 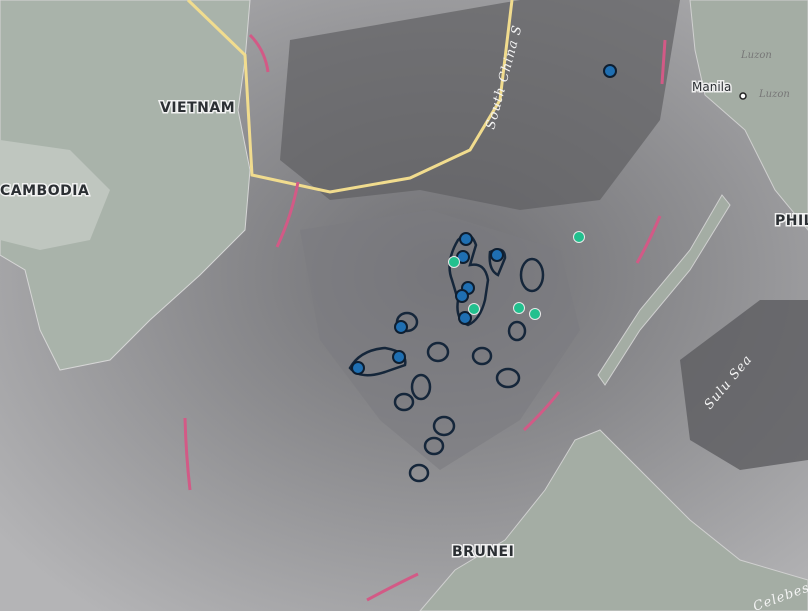 What do you see at coordinates (743, 96) in the screenshot?
I see `manila-dot` at bounding box center [743, 96].